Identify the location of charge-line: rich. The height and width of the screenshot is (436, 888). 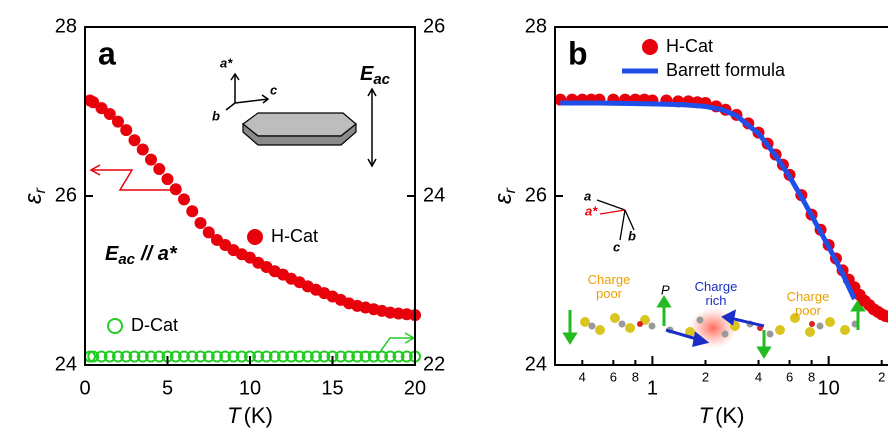
(716, 300).